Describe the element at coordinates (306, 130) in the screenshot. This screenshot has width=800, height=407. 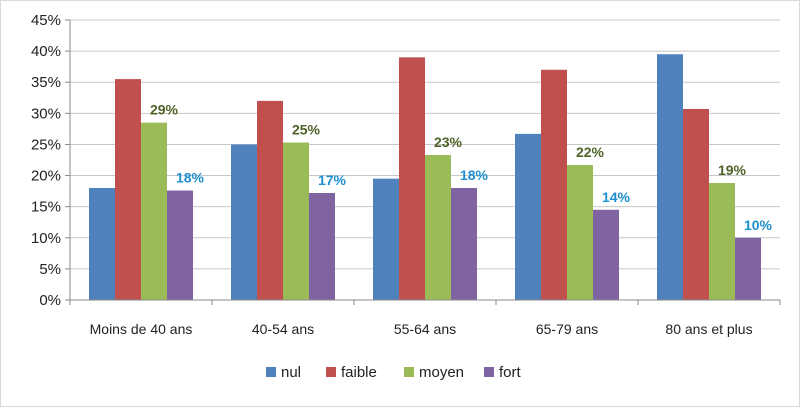
I see `data-label-moyen: 25%` at that location.